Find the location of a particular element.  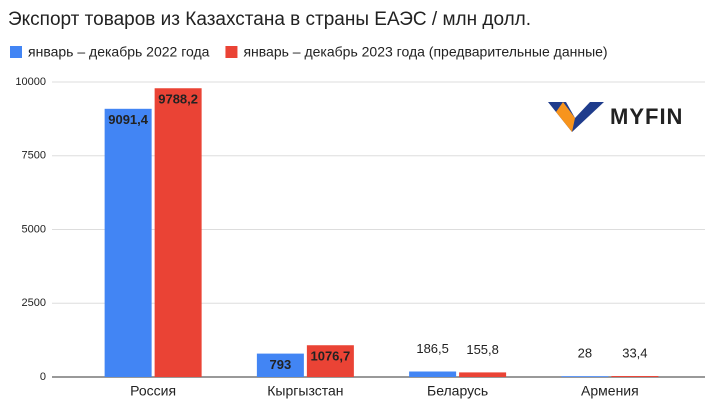

logo-text: MYFIN is located at coordinates (646, 116).